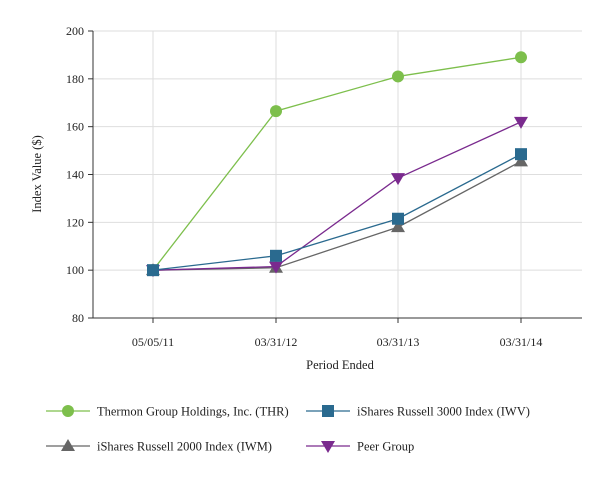  What do you see at coordinates (78, 318) in the screenshot?
I see `y-tick-label: 80` at bounding box center [78, 318].